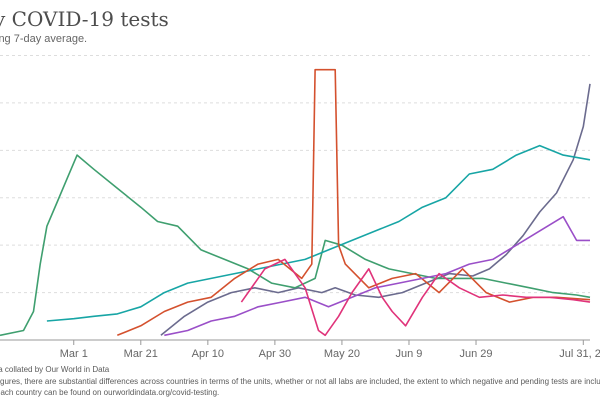  What do you see at coordinates (409, 354) in the screenshot?
I see `x-tick-label: Jun 9` at bounding box center [409, 354].